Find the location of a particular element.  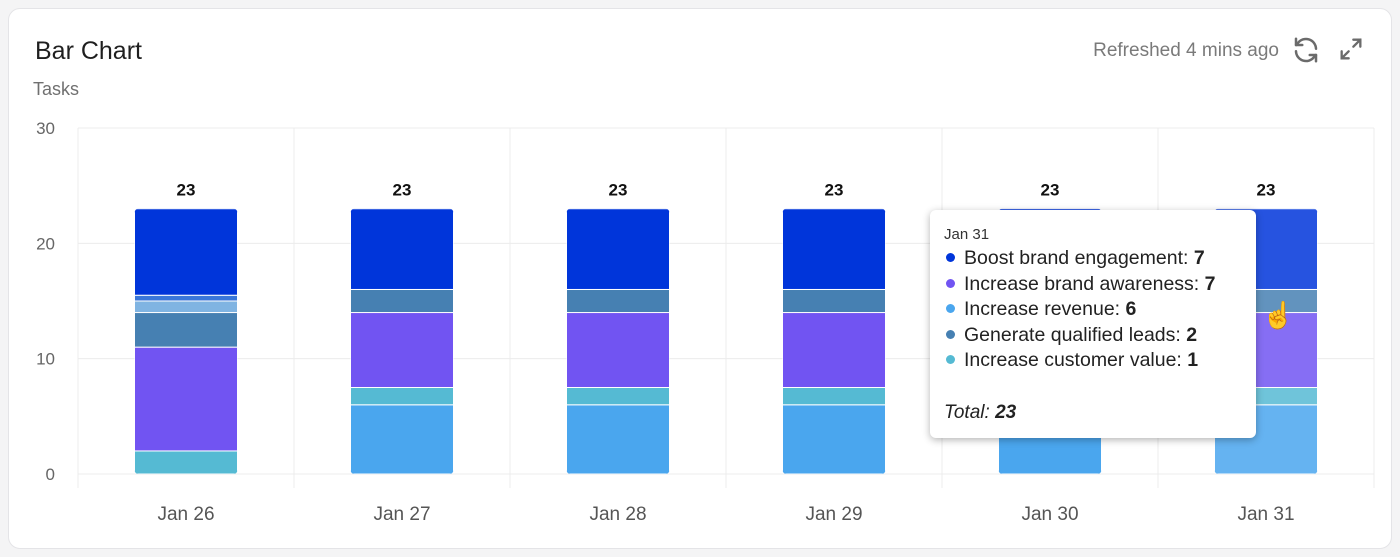

x-tick-label: Jan 28 is located at coordinates (617, 514).